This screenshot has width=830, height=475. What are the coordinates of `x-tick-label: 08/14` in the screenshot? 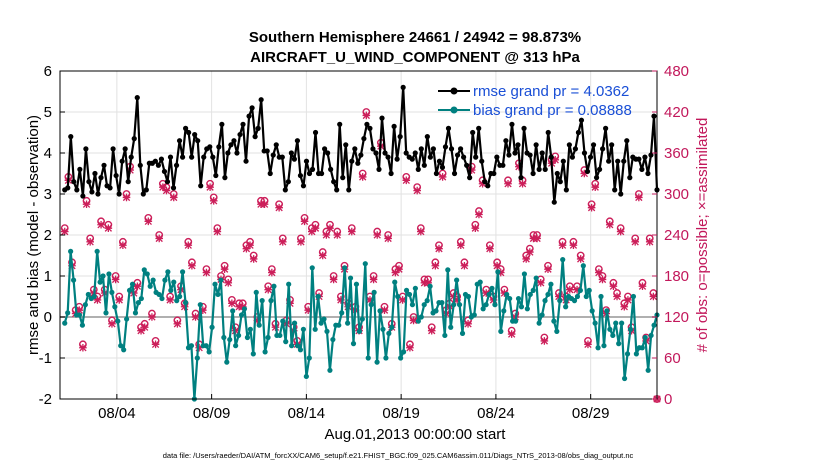 It's located at (307, 413).